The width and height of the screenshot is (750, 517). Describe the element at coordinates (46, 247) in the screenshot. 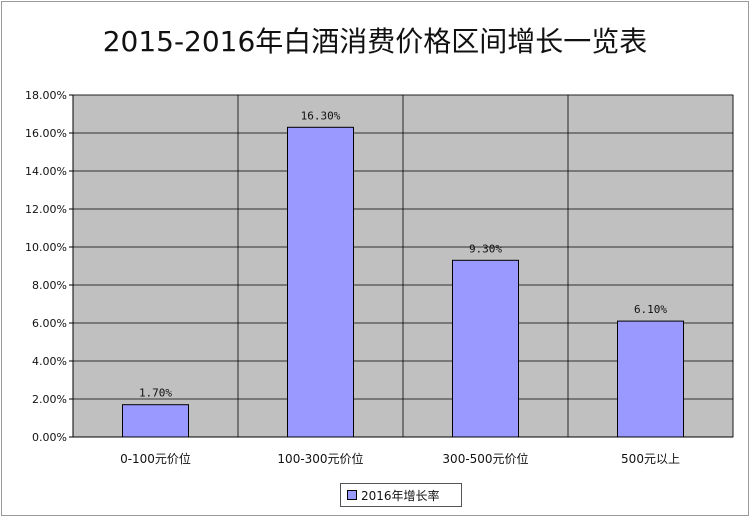

I see `y-tick-label: 10.00%` at that location.